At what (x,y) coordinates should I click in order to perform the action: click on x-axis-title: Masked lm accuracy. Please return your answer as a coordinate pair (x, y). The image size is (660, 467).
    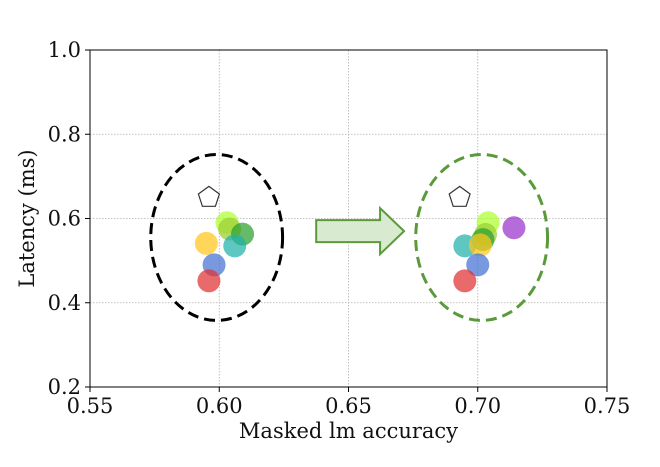
    Looking at the image, I should click on (348, 431).